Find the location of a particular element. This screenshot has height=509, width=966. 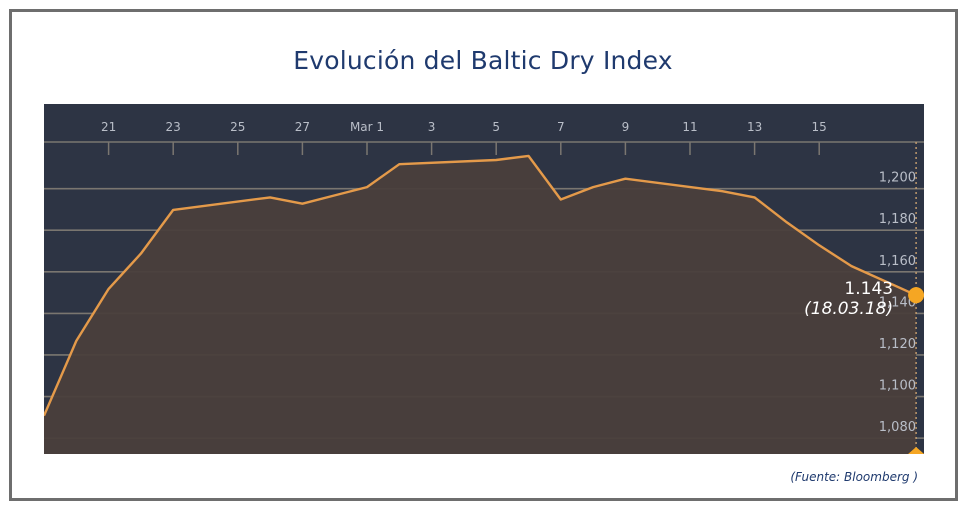

x-tick-label: 15 is located at coordinates (819, 127).